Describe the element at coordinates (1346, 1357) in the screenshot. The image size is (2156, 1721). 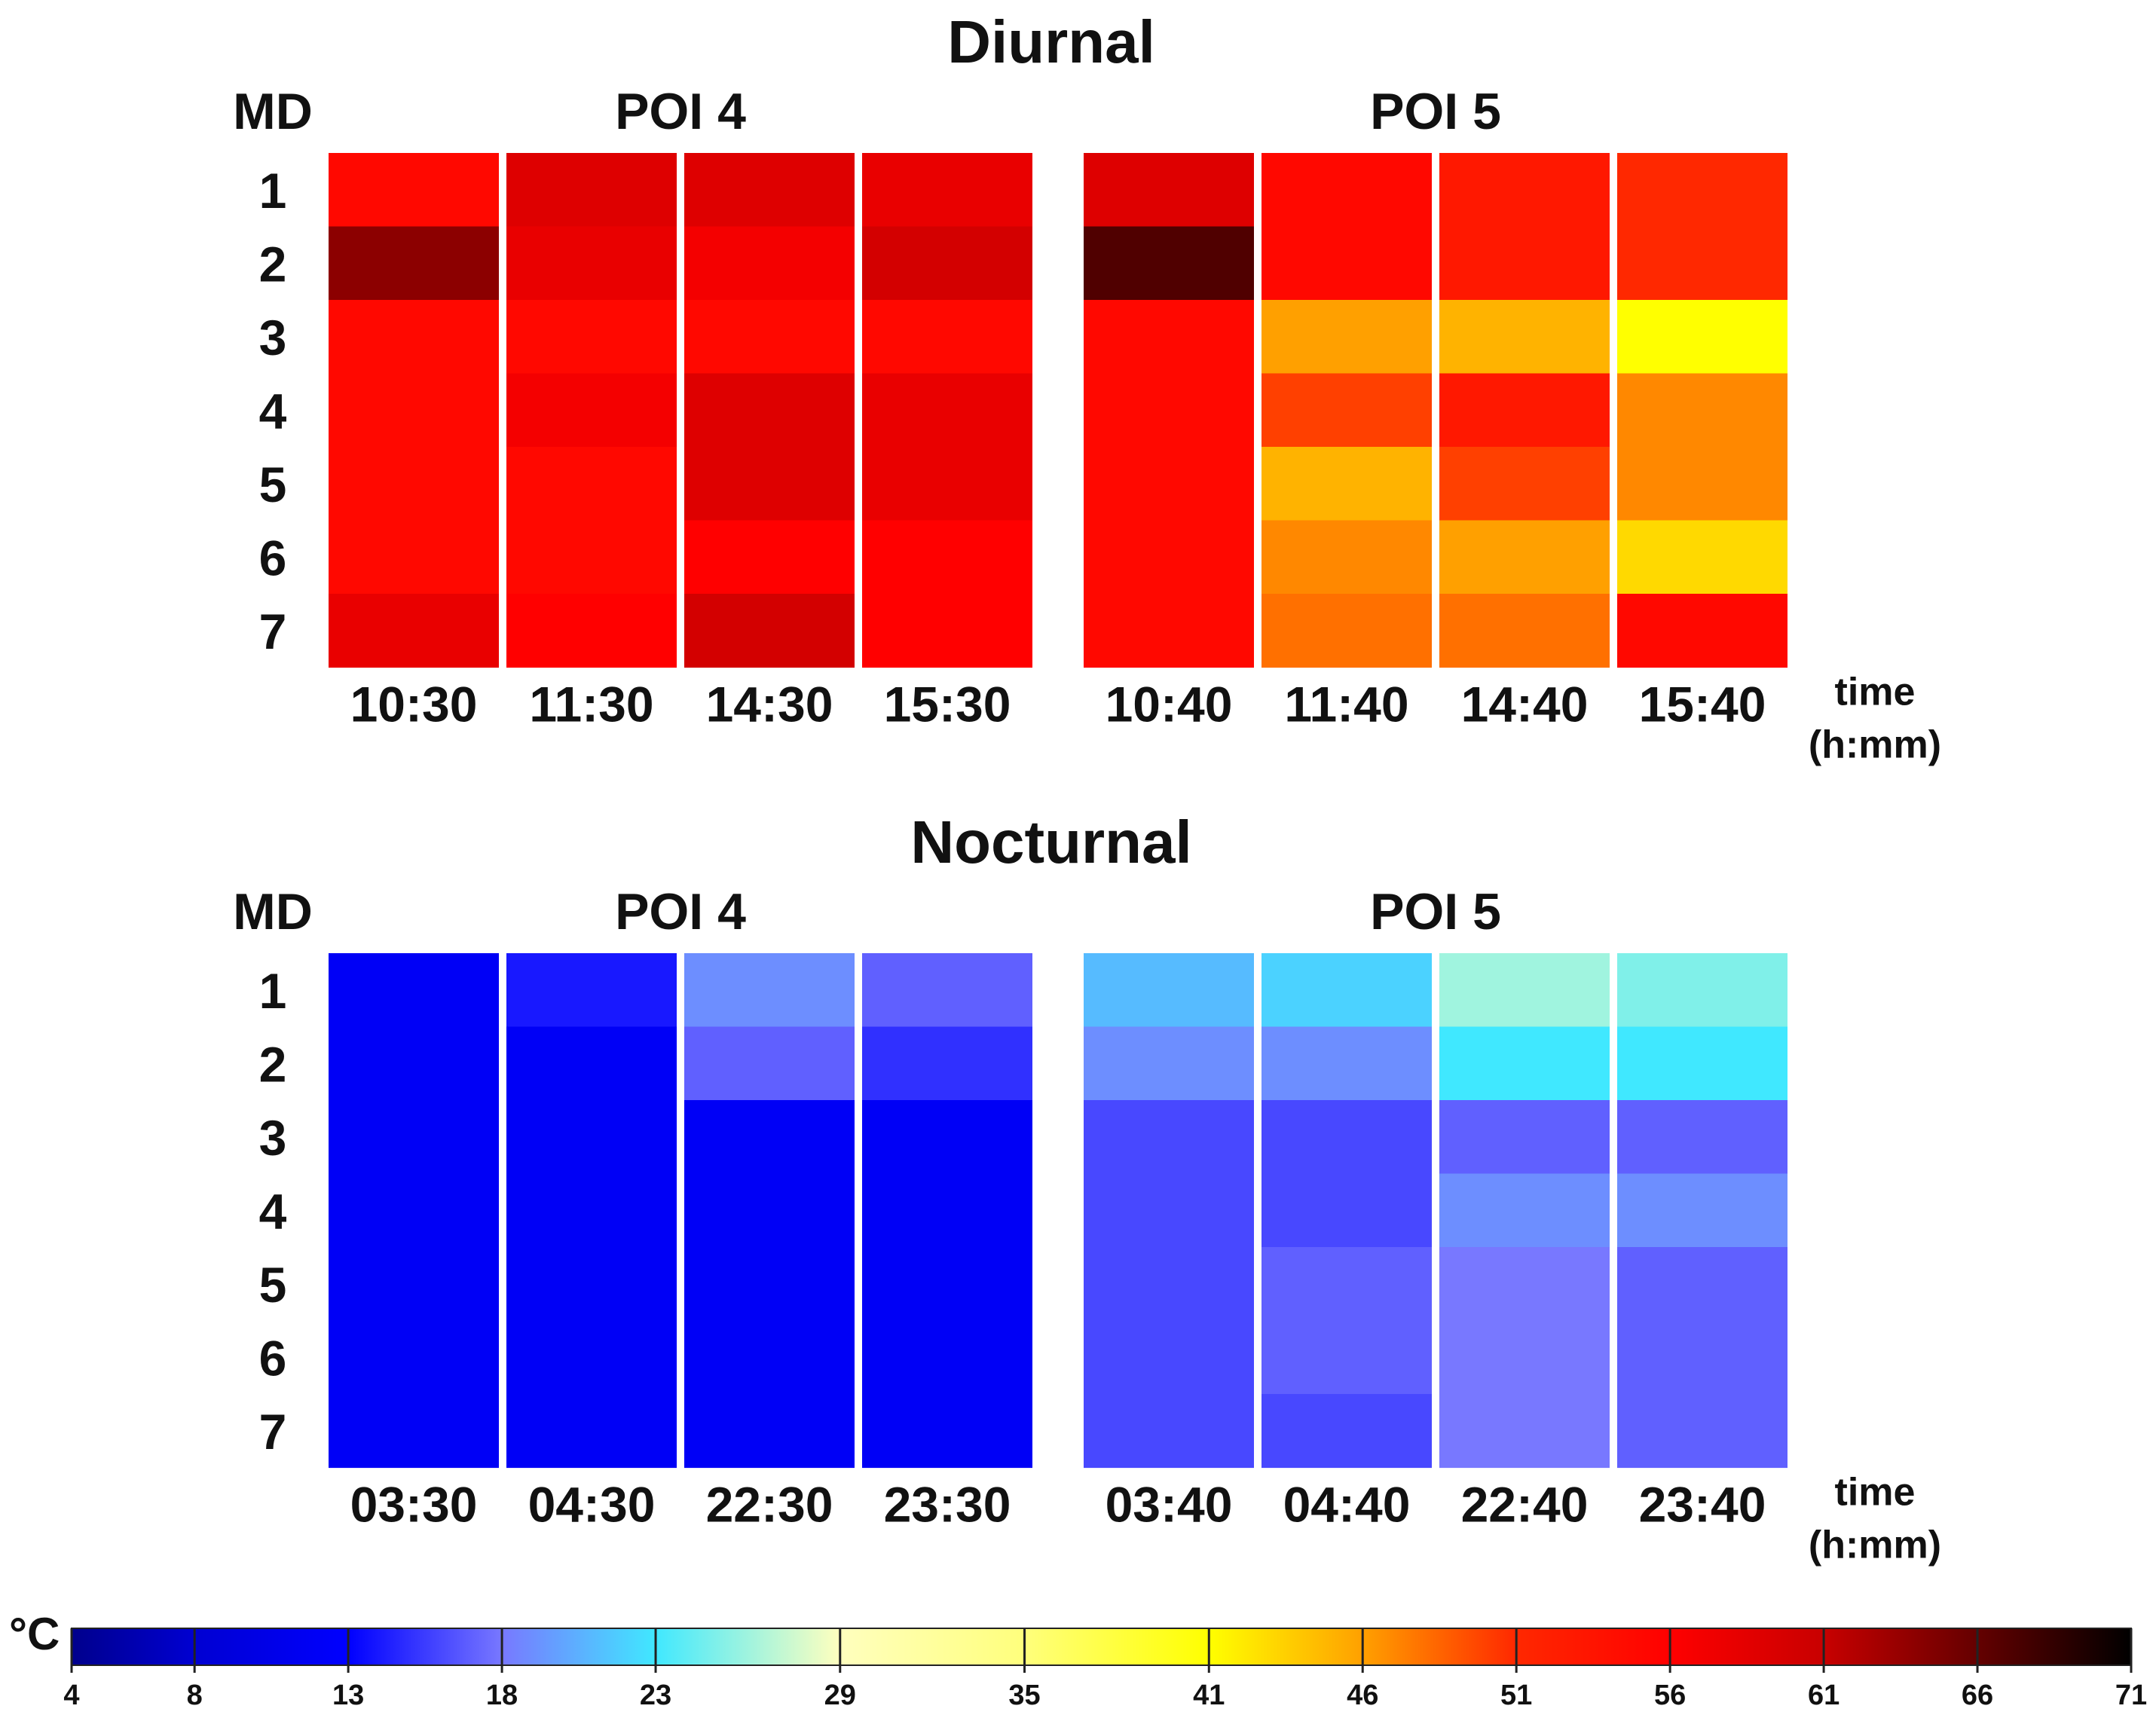
I see `heatmap-cell: POI 5 04:40 MD 6: 17 °C` at that location.